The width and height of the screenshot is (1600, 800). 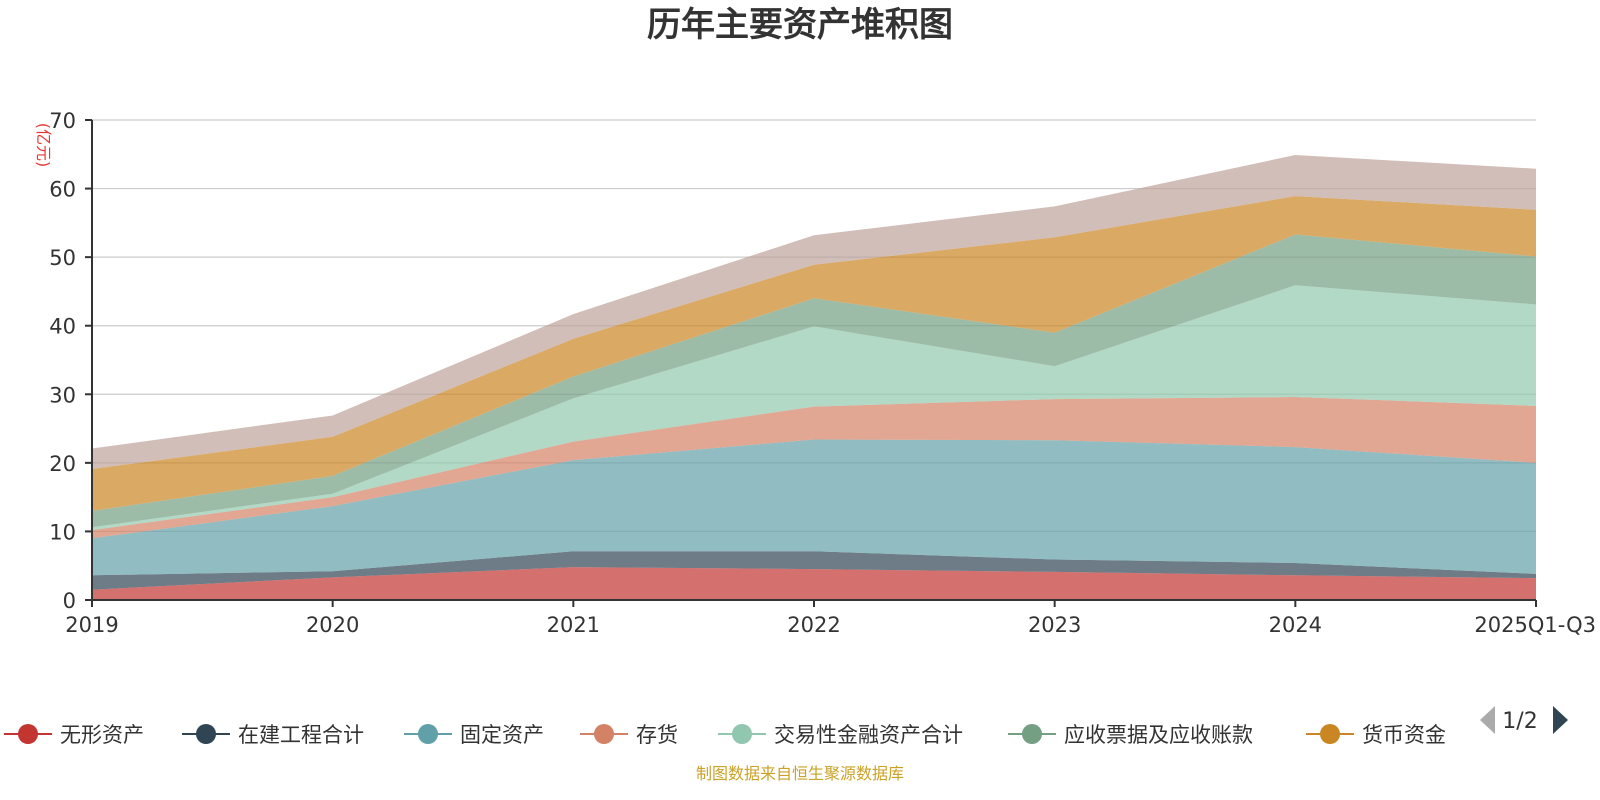 I want to click on legend-item-3: 固定资产, so click(x=474, y=735).